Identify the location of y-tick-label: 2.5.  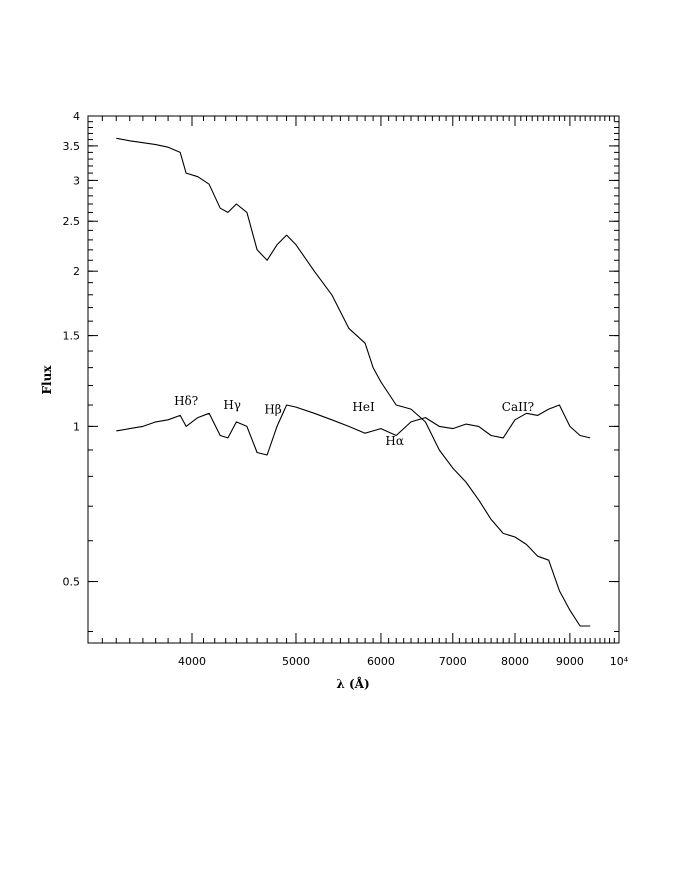
(72, 221).